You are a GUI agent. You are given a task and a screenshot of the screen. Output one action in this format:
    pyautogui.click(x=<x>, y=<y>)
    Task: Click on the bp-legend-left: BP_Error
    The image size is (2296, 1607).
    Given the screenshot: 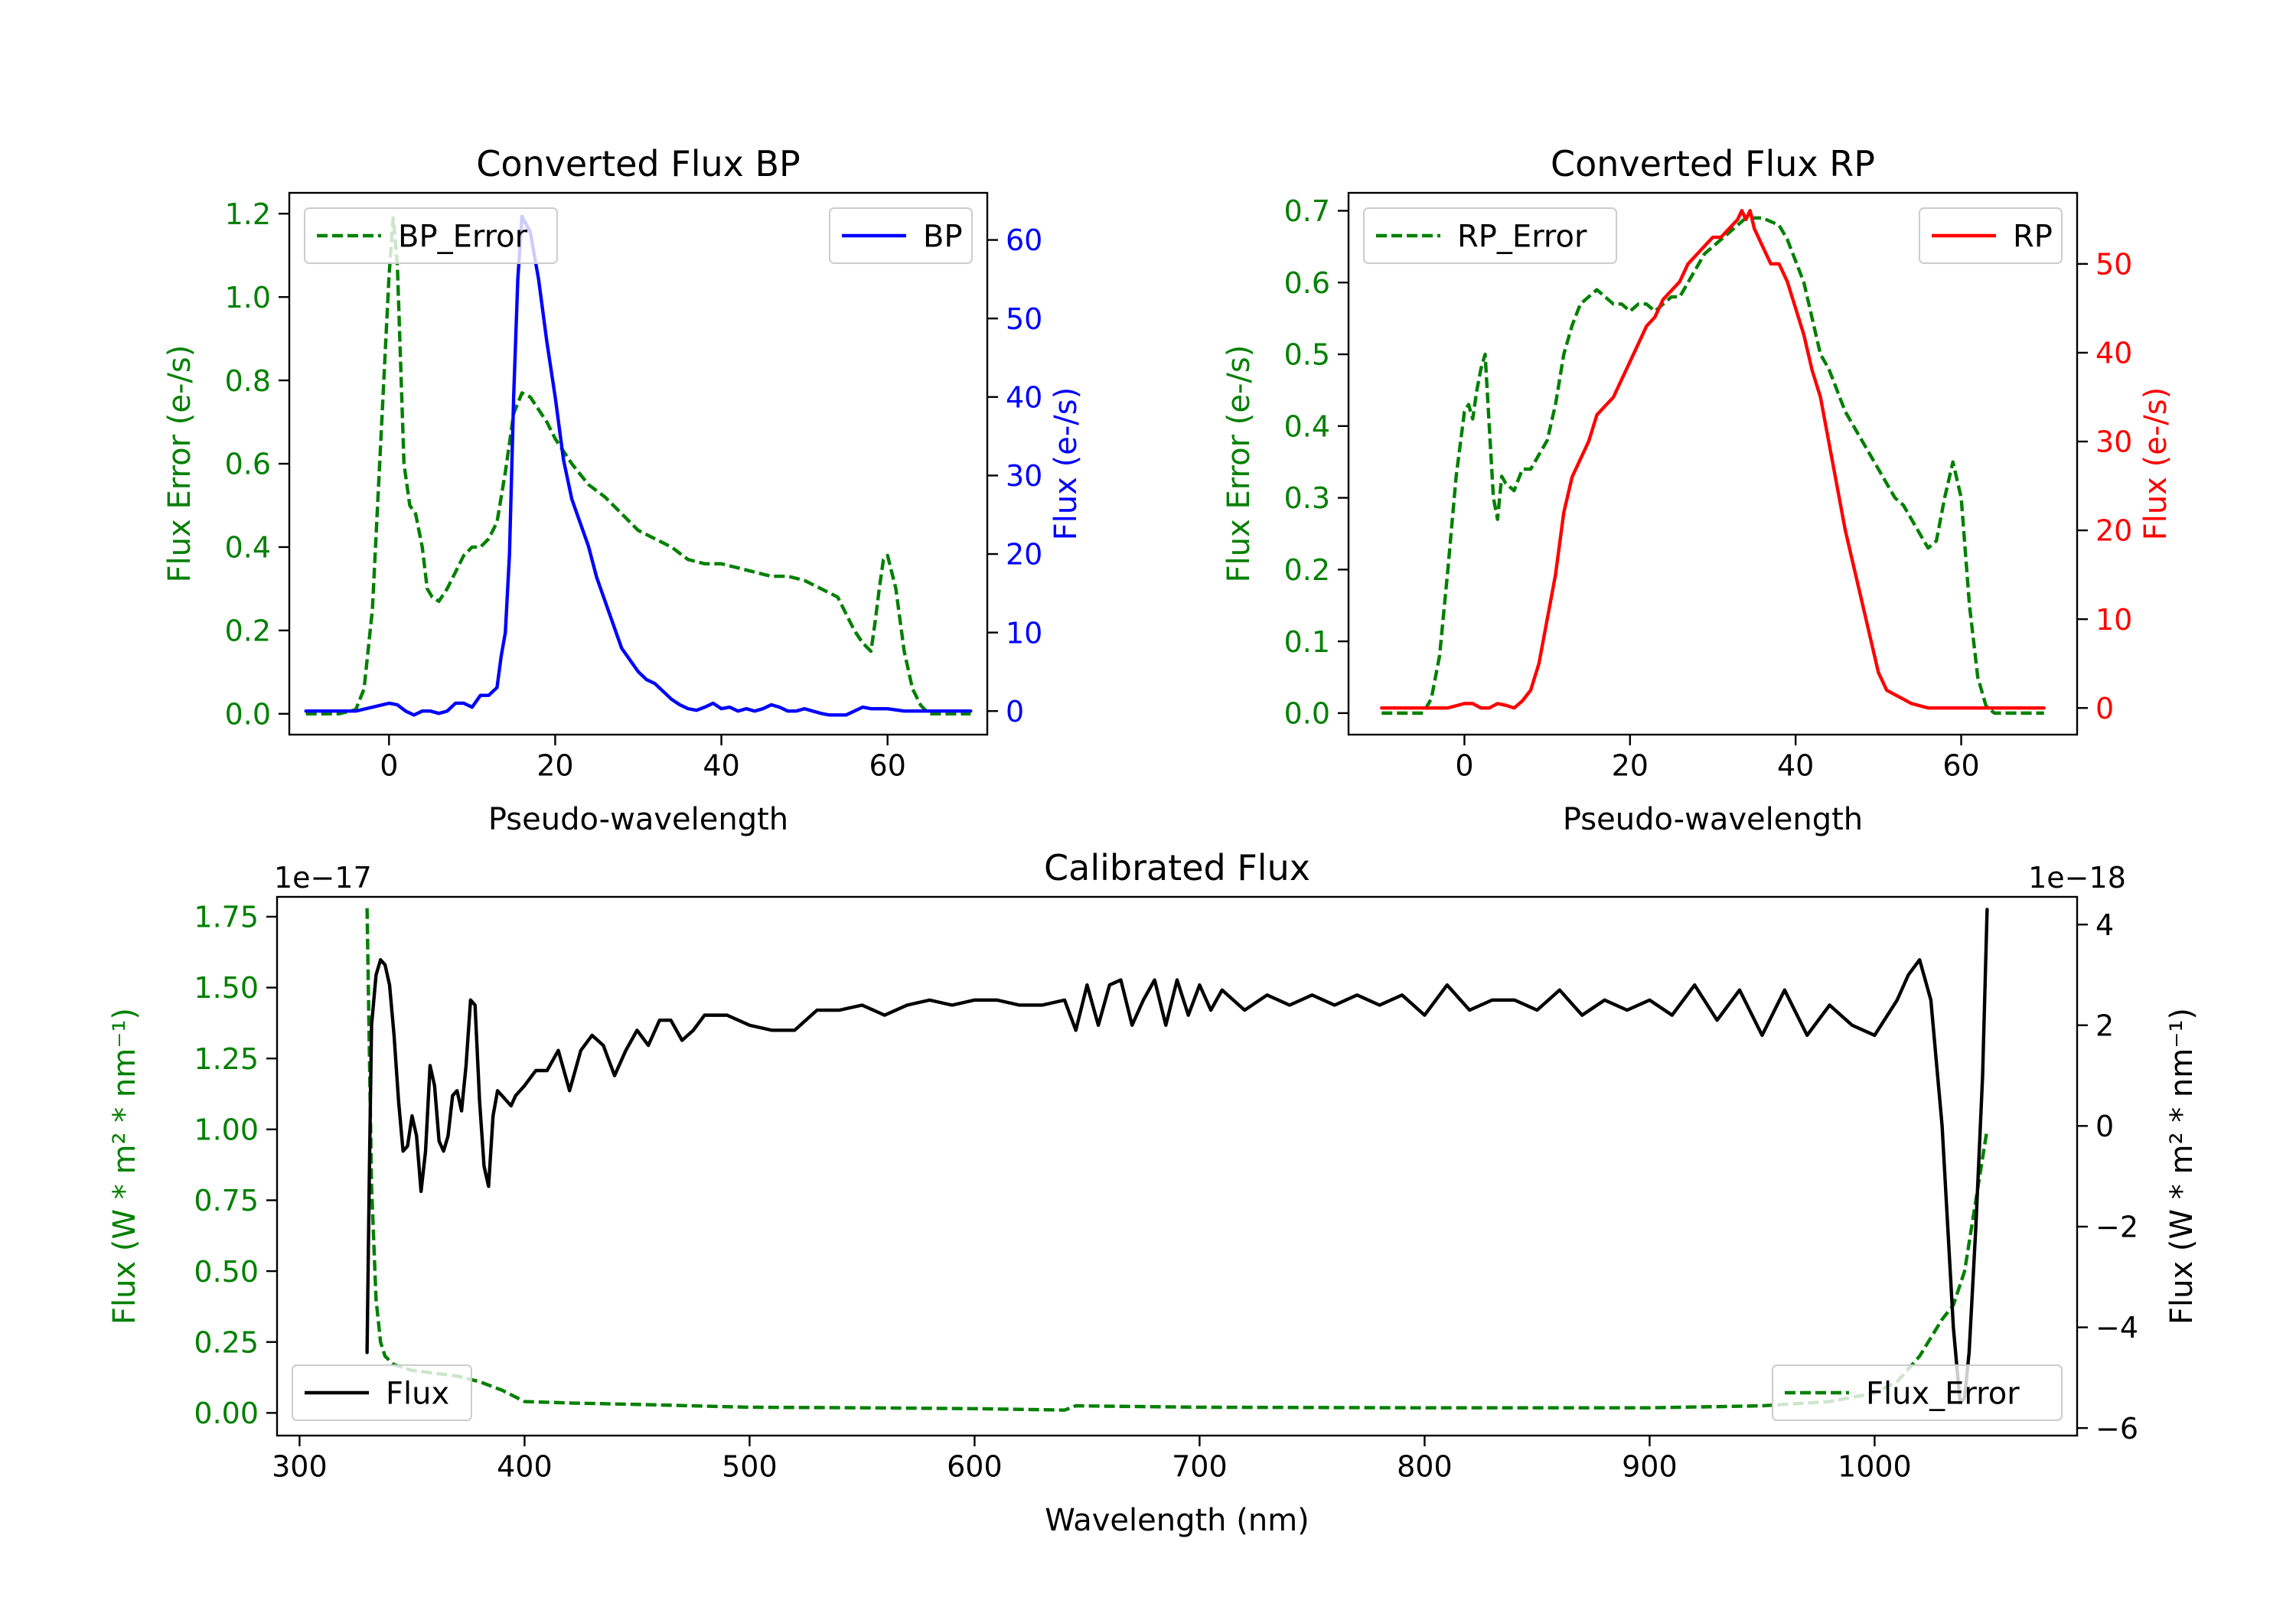 What is the action you would take?
    pyautogui.click(x=431, y=235)
    